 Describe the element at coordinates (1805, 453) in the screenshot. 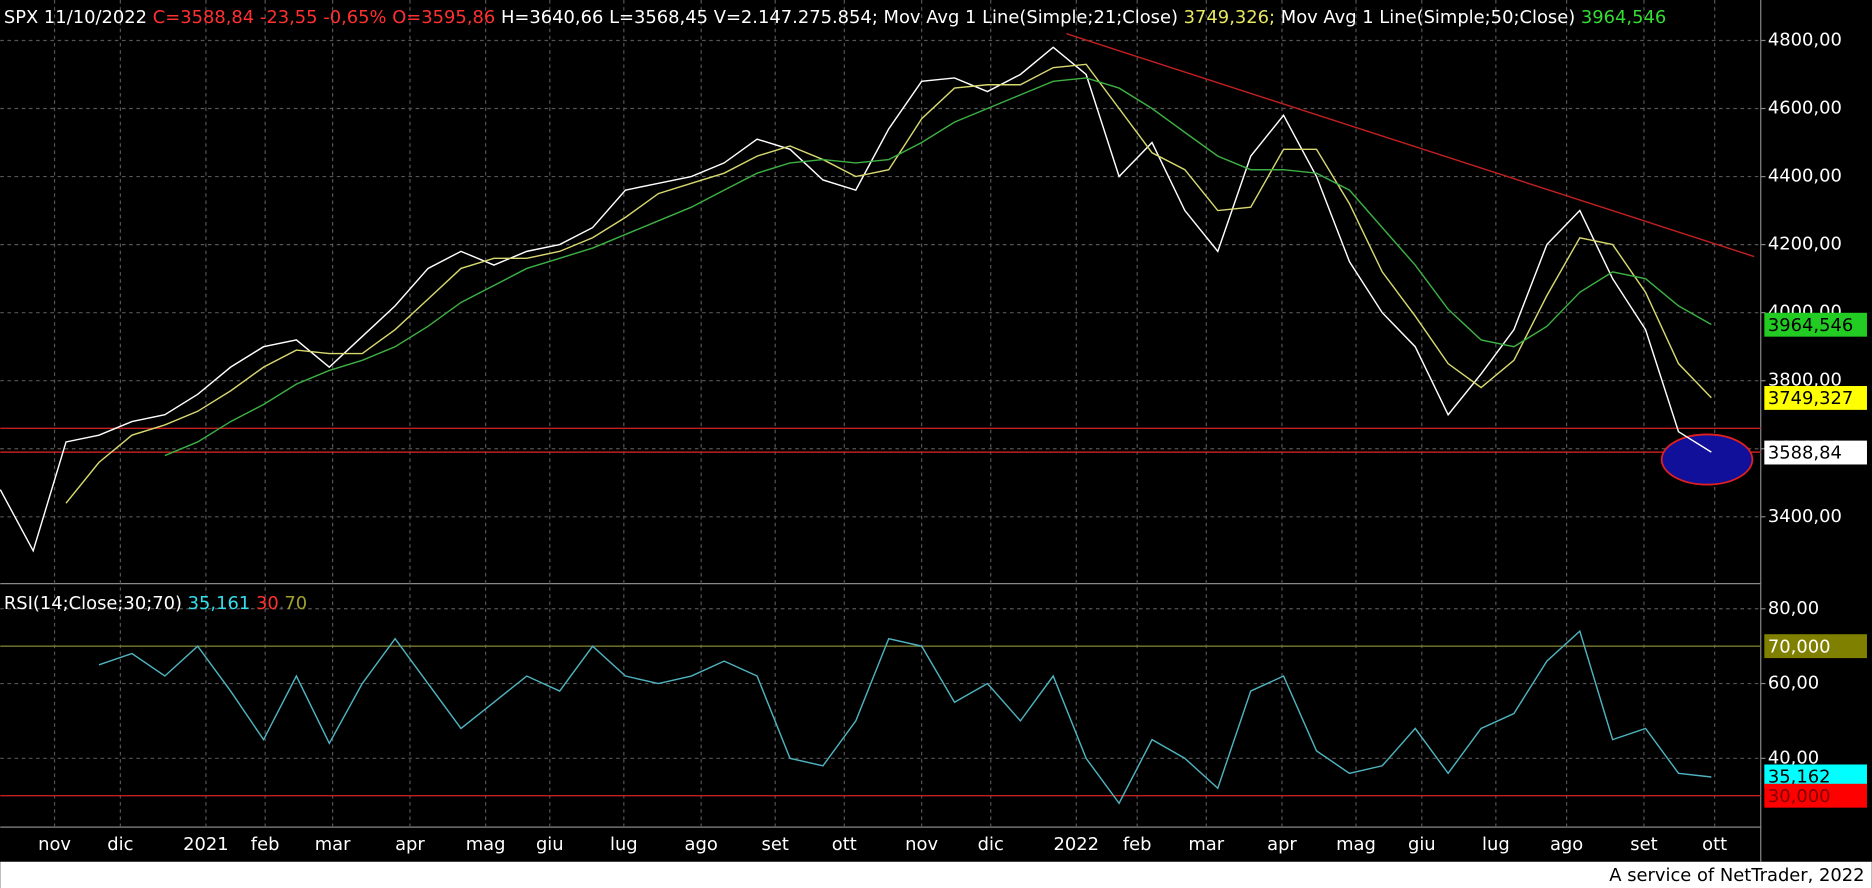

I see `price-label: 3588,84` at that location.